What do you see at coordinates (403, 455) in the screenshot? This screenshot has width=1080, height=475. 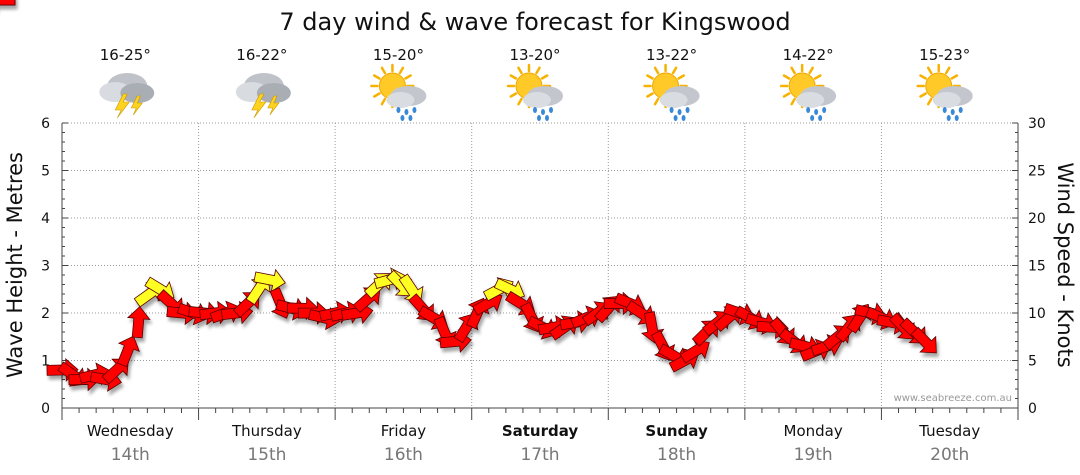 I see `date-label: 16th` at bounding box center [403, 455].